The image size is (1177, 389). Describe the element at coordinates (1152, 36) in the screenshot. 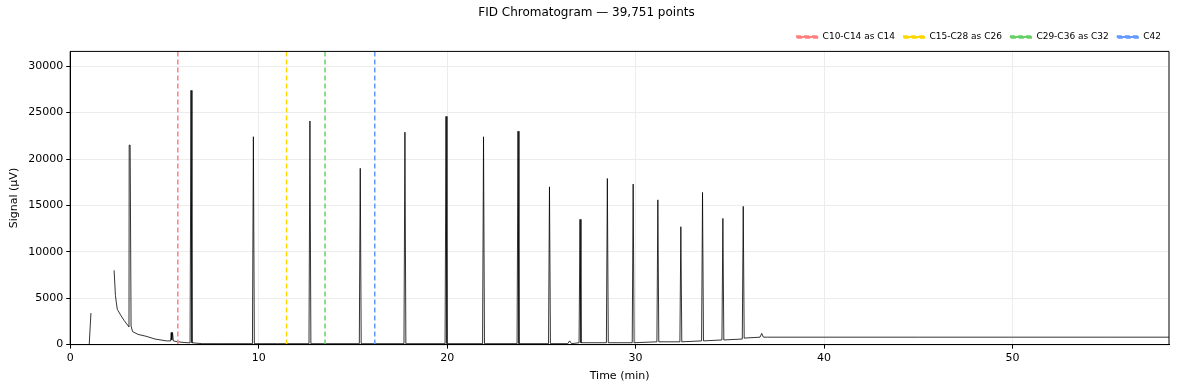

I see `legend-label: C42` at that location.